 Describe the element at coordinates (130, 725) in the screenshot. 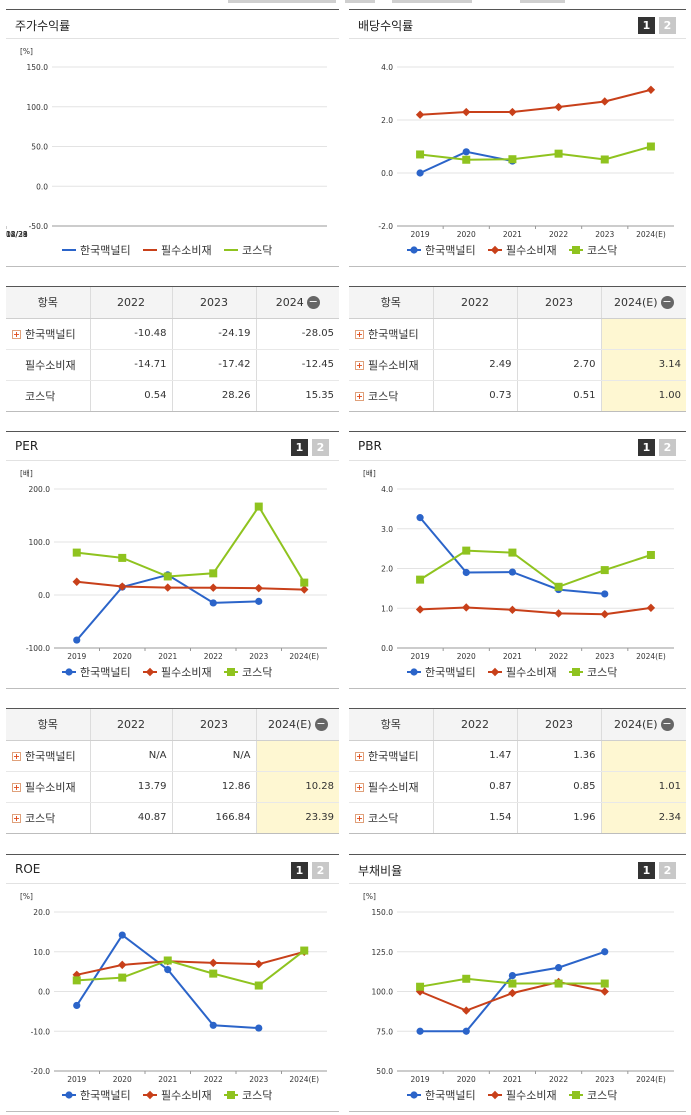

I see `header-2022: 2022` at that location.